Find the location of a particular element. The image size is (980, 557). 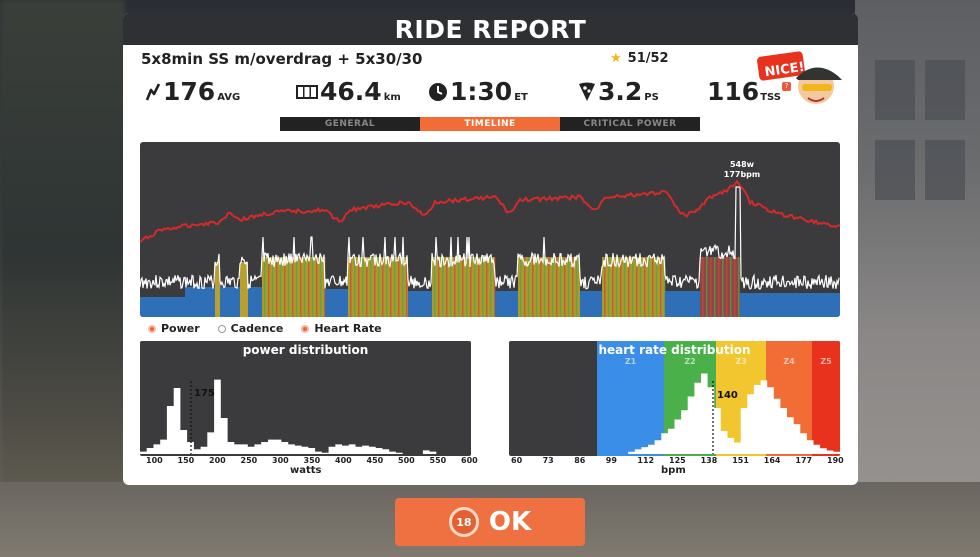

stat-tss: 116 TSS ? is located at coordinates (749, 91).